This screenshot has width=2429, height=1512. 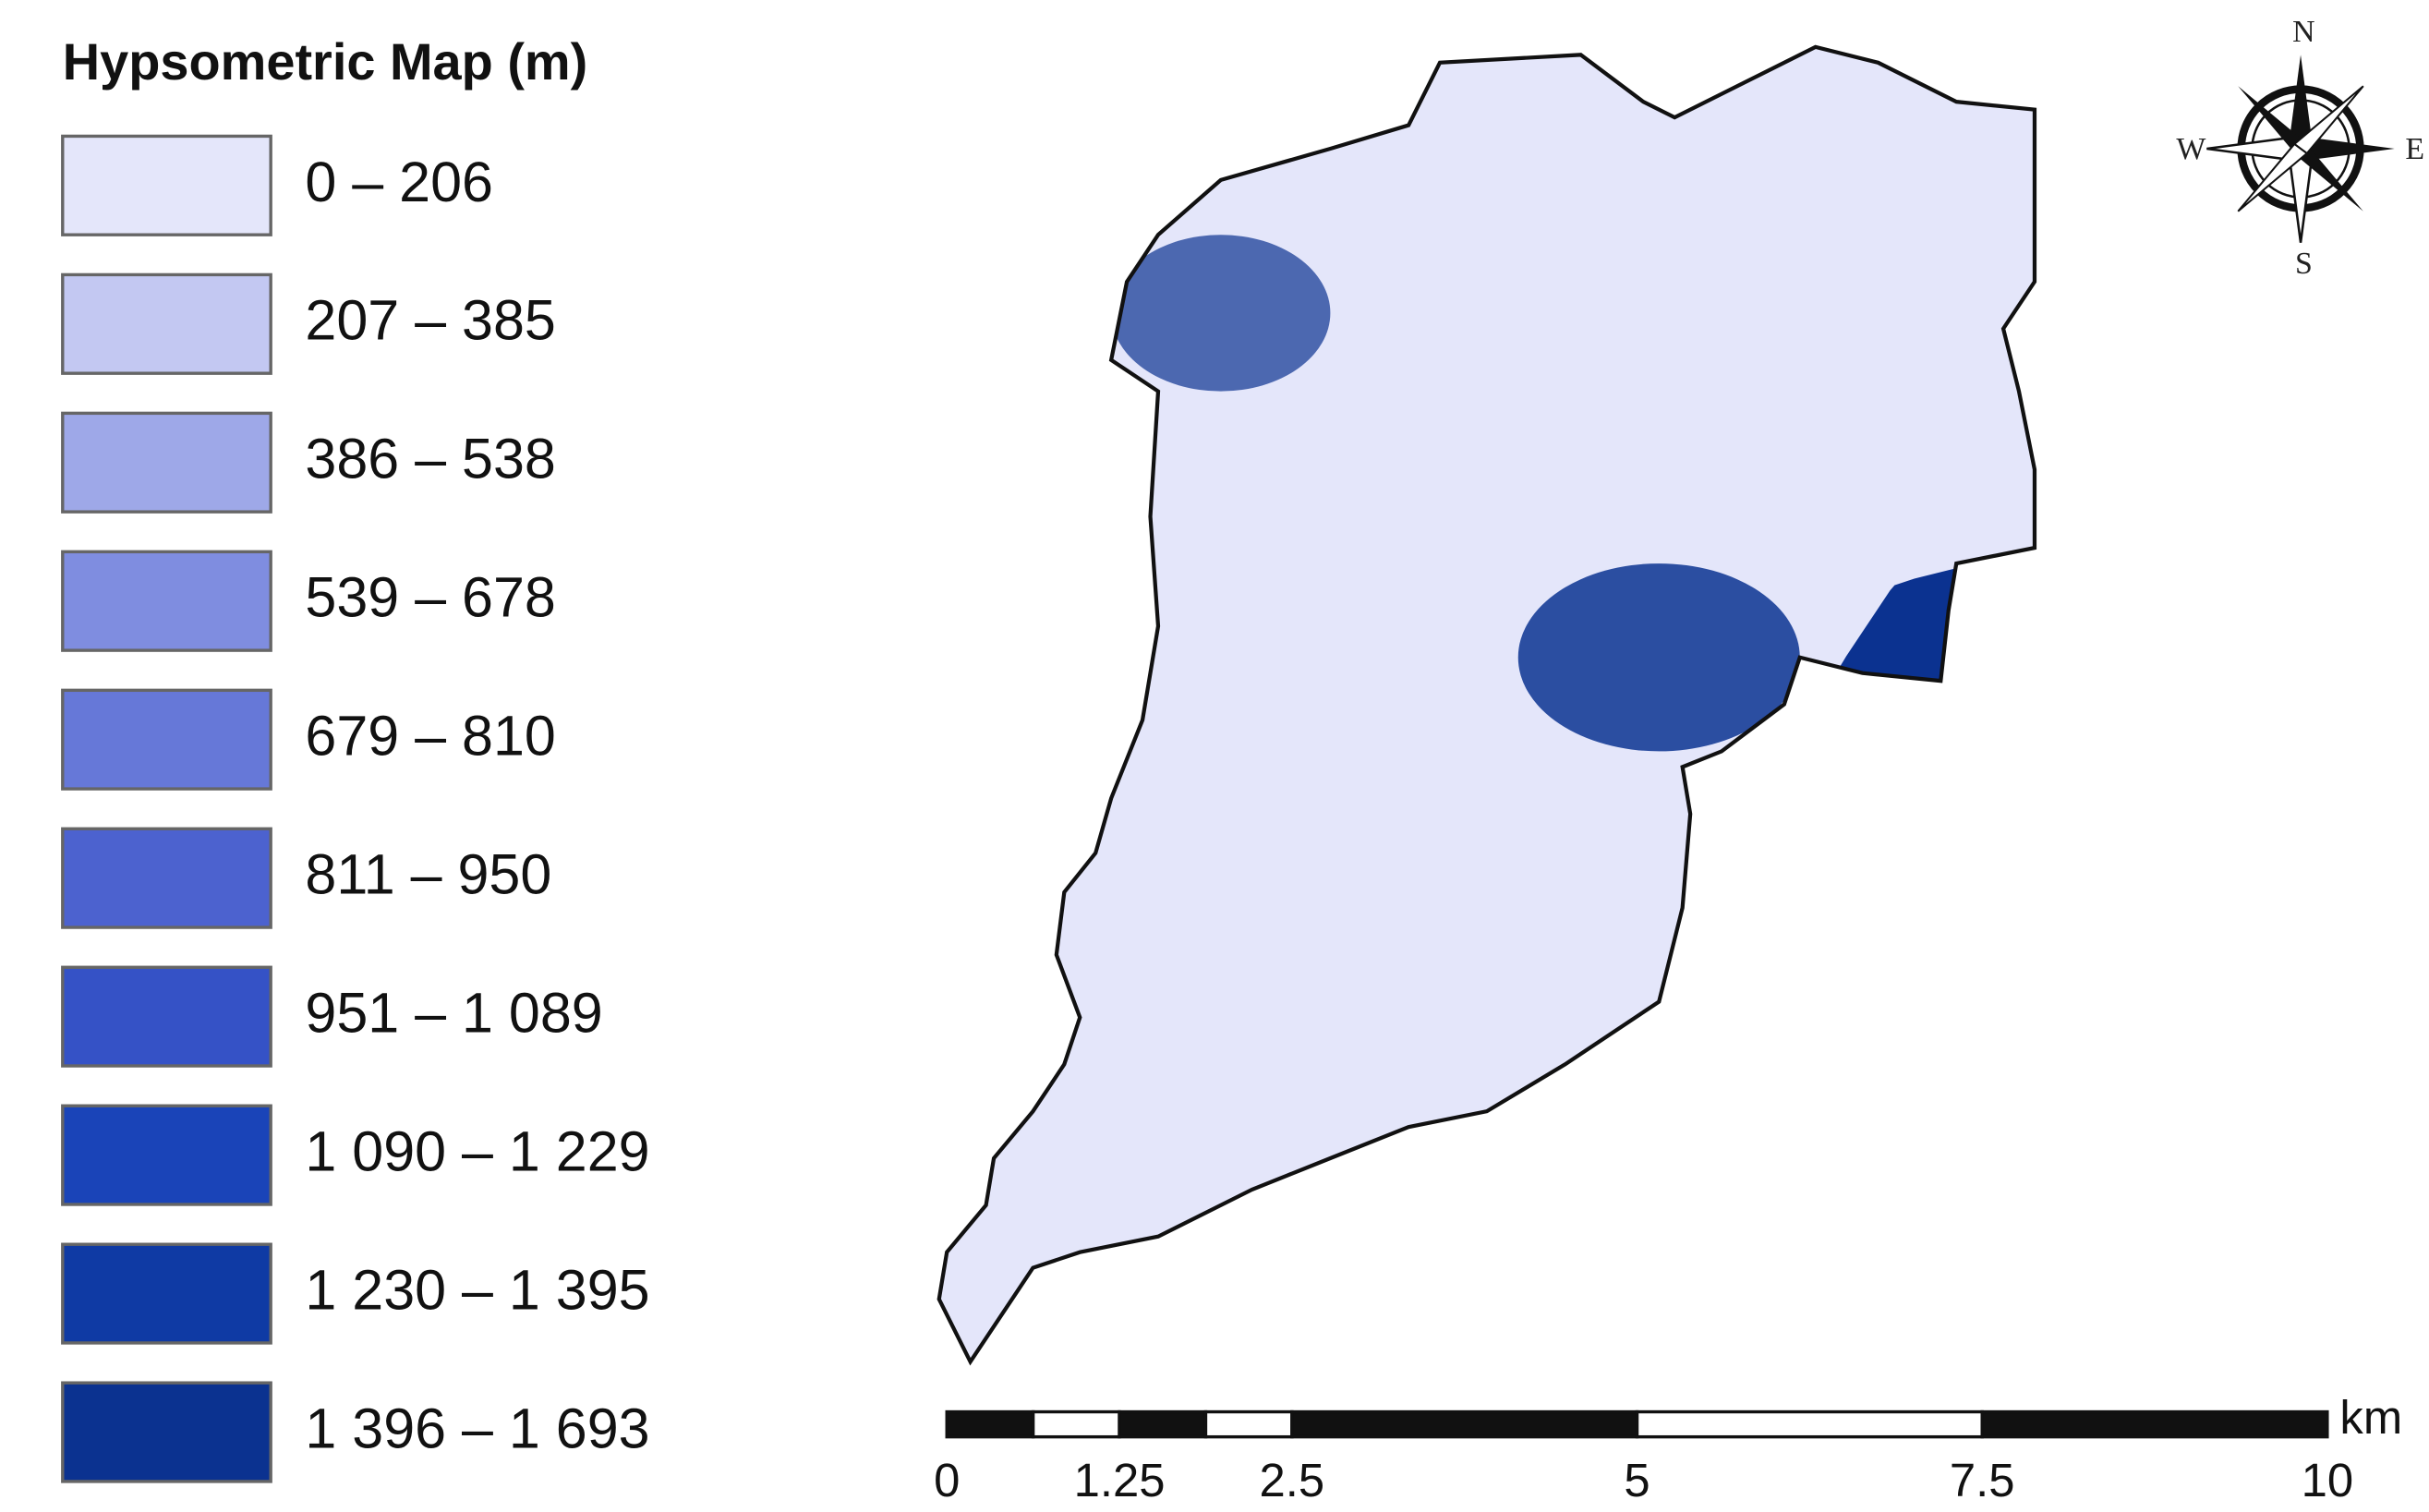 I want to click on compass-south: S, so click(x=2304, y=264).